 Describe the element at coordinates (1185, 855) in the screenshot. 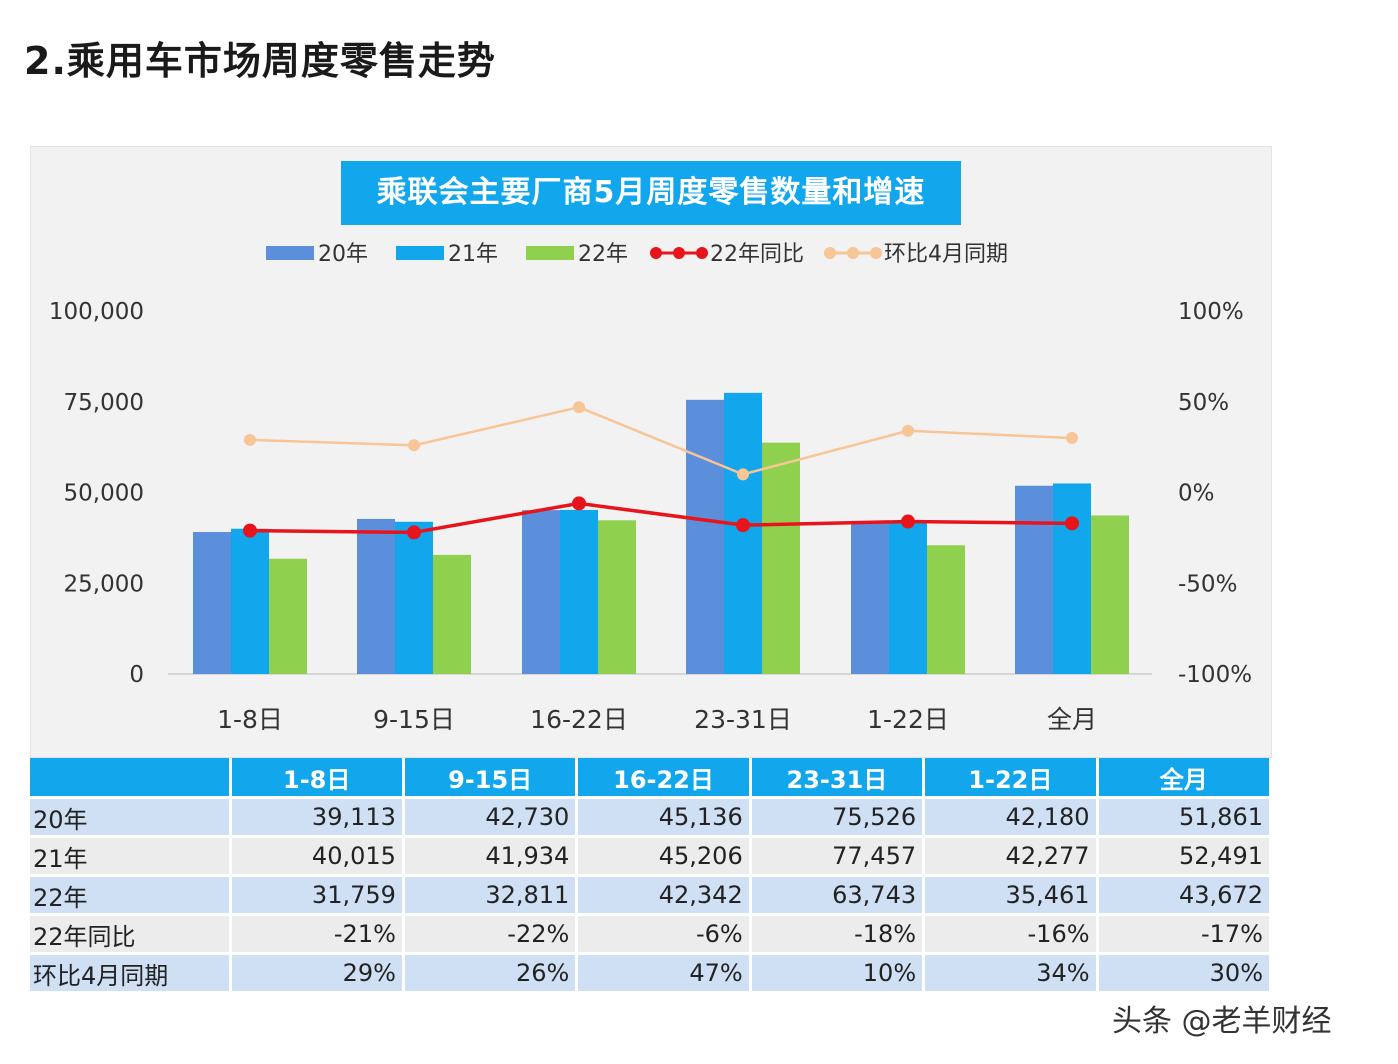

I see `table-cell: 52,491` at that location.